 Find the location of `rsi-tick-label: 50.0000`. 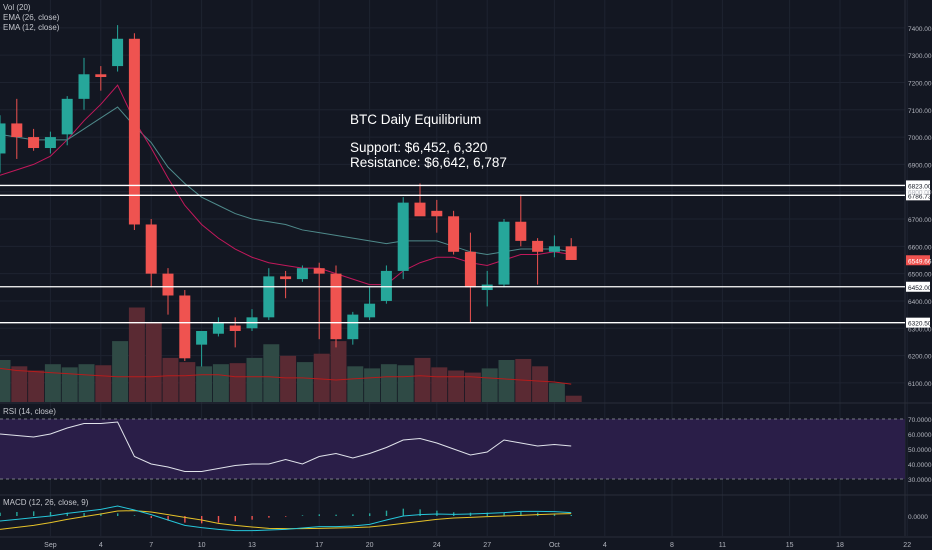

rsi-tick-label: 50.0000 is located at coordinates (920, 450).